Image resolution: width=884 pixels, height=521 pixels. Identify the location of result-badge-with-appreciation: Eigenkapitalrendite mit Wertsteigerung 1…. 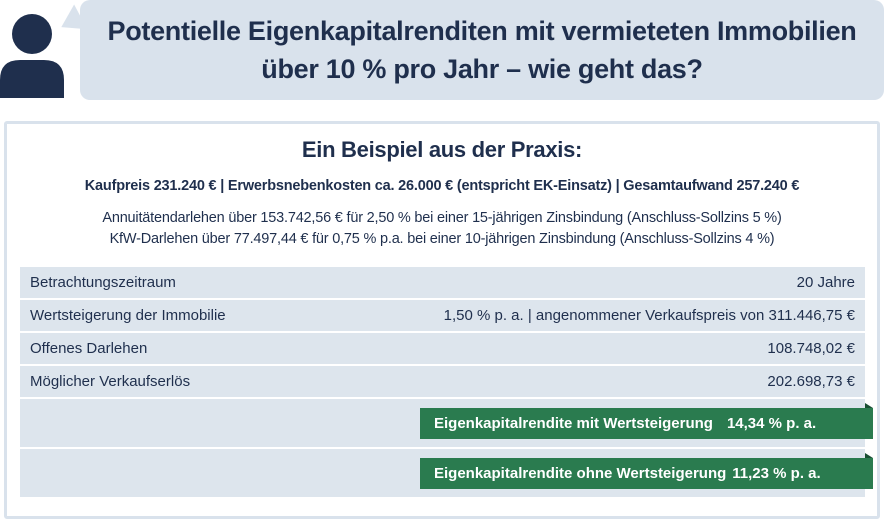
(646, 421).